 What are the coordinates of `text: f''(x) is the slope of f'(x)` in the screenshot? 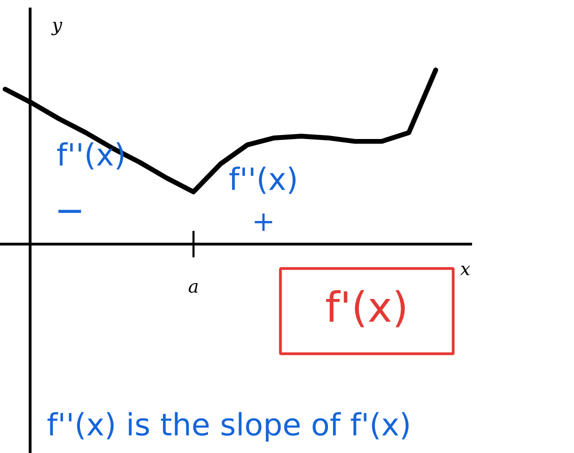 It's located at (228, 427).